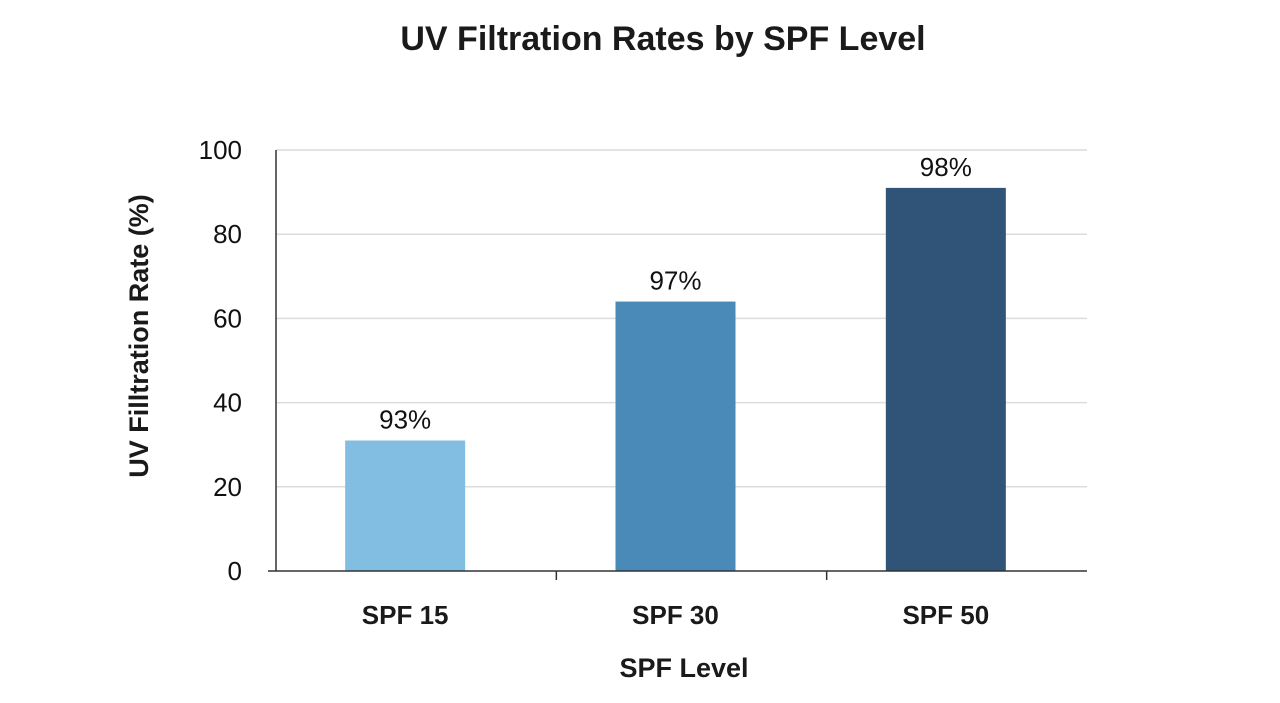 Image resolution: width=1280 pixels, height=703 pixels. Describe the element at coordinates (662, 39) in the screenshot. I see `chart-title: UV Filtration Rates by SPF Level` at that location.